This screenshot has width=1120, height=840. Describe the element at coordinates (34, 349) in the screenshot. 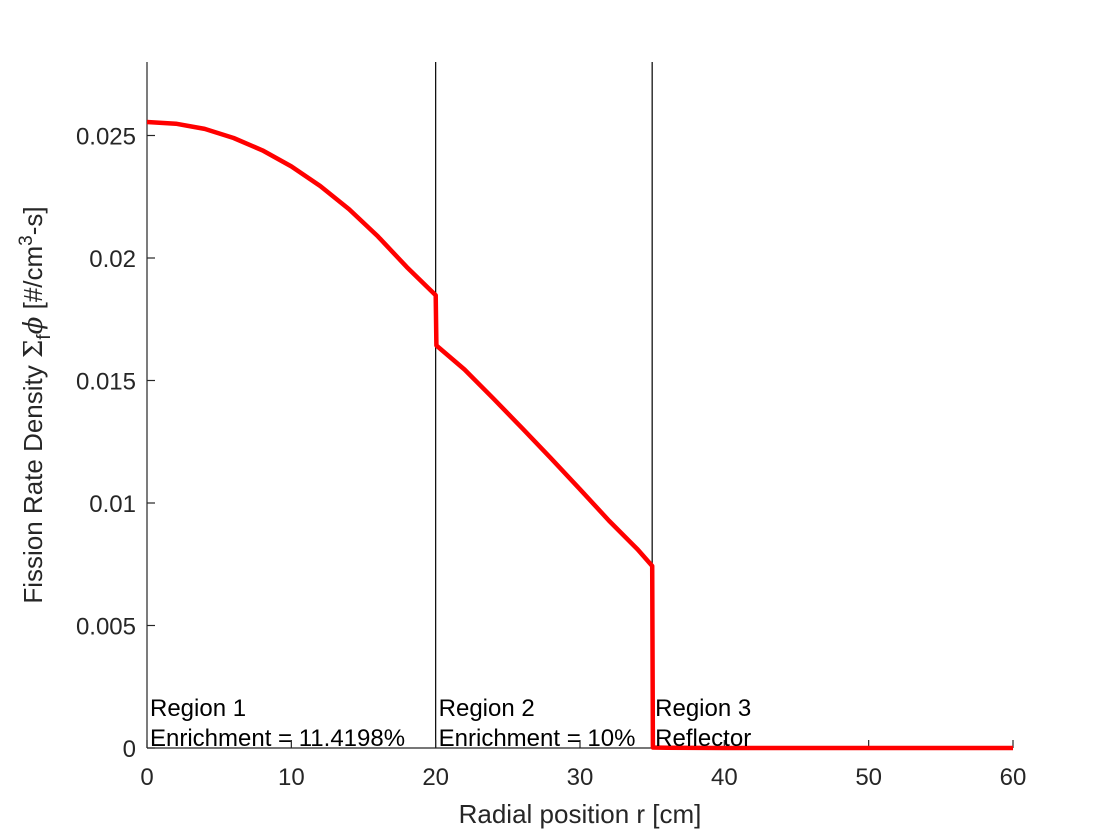

I see `y-axis-title-sigma: Σ` at that location.